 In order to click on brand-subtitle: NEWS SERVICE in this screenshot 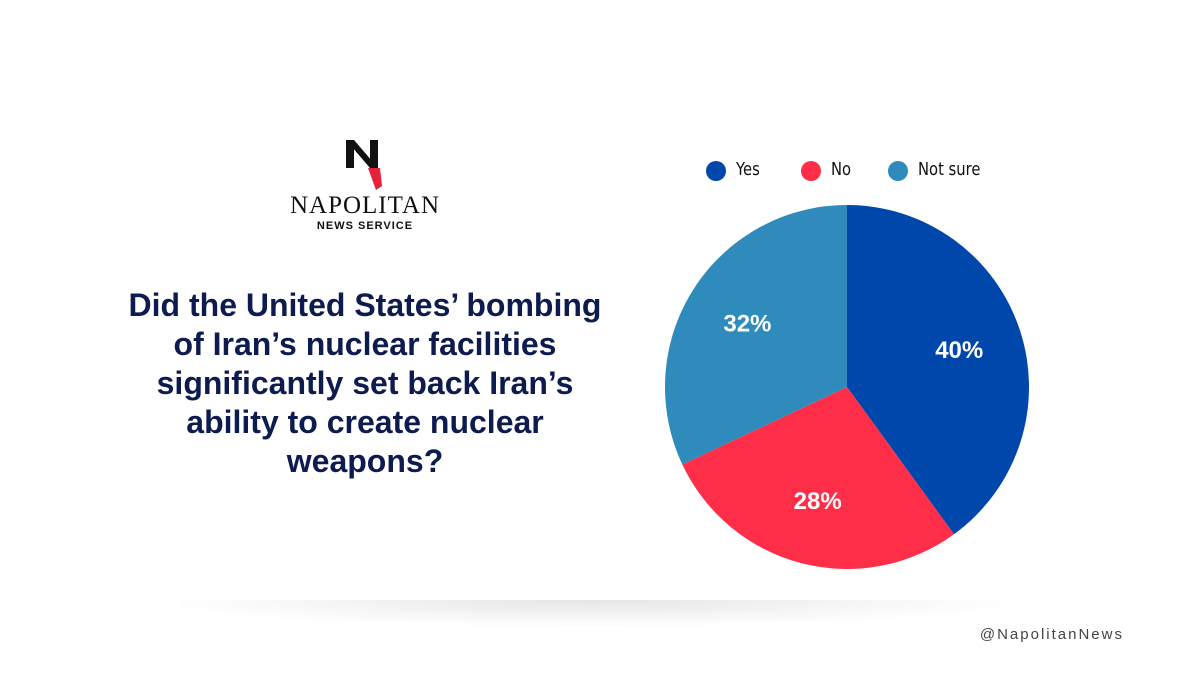, I will do `click(365, 226)`.